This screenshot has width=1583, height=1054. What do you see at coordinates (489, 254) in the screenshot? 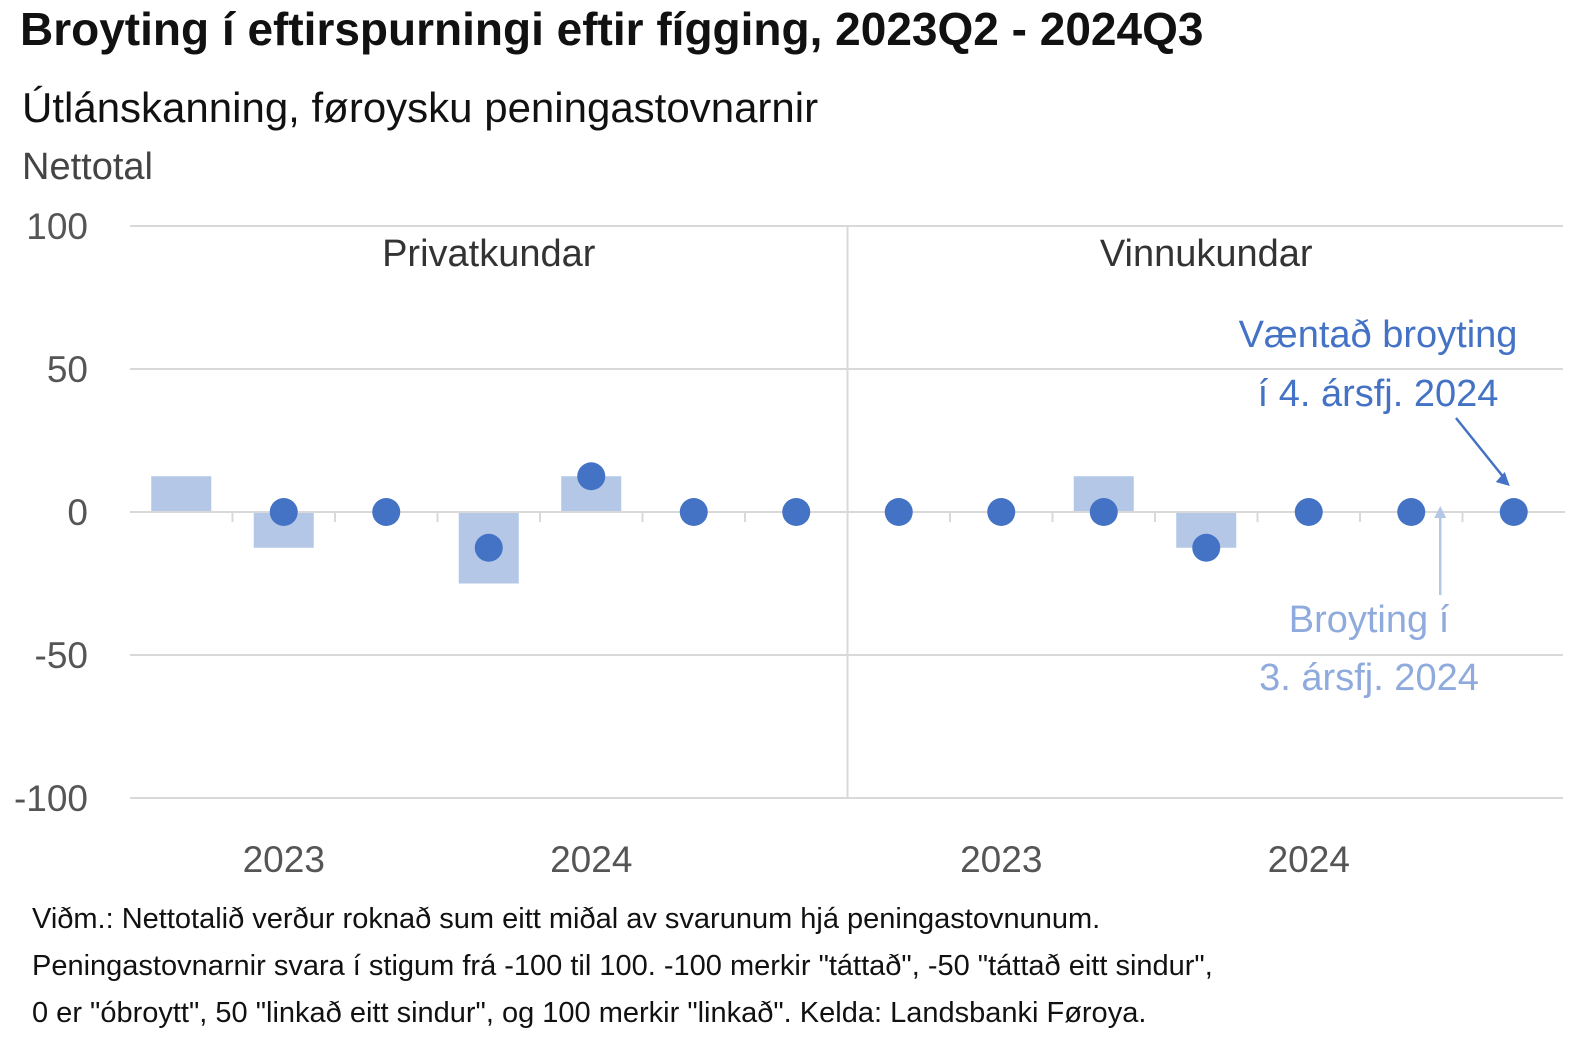
I see `panel-label: Privatkundar` at bounding box center [489, 254].